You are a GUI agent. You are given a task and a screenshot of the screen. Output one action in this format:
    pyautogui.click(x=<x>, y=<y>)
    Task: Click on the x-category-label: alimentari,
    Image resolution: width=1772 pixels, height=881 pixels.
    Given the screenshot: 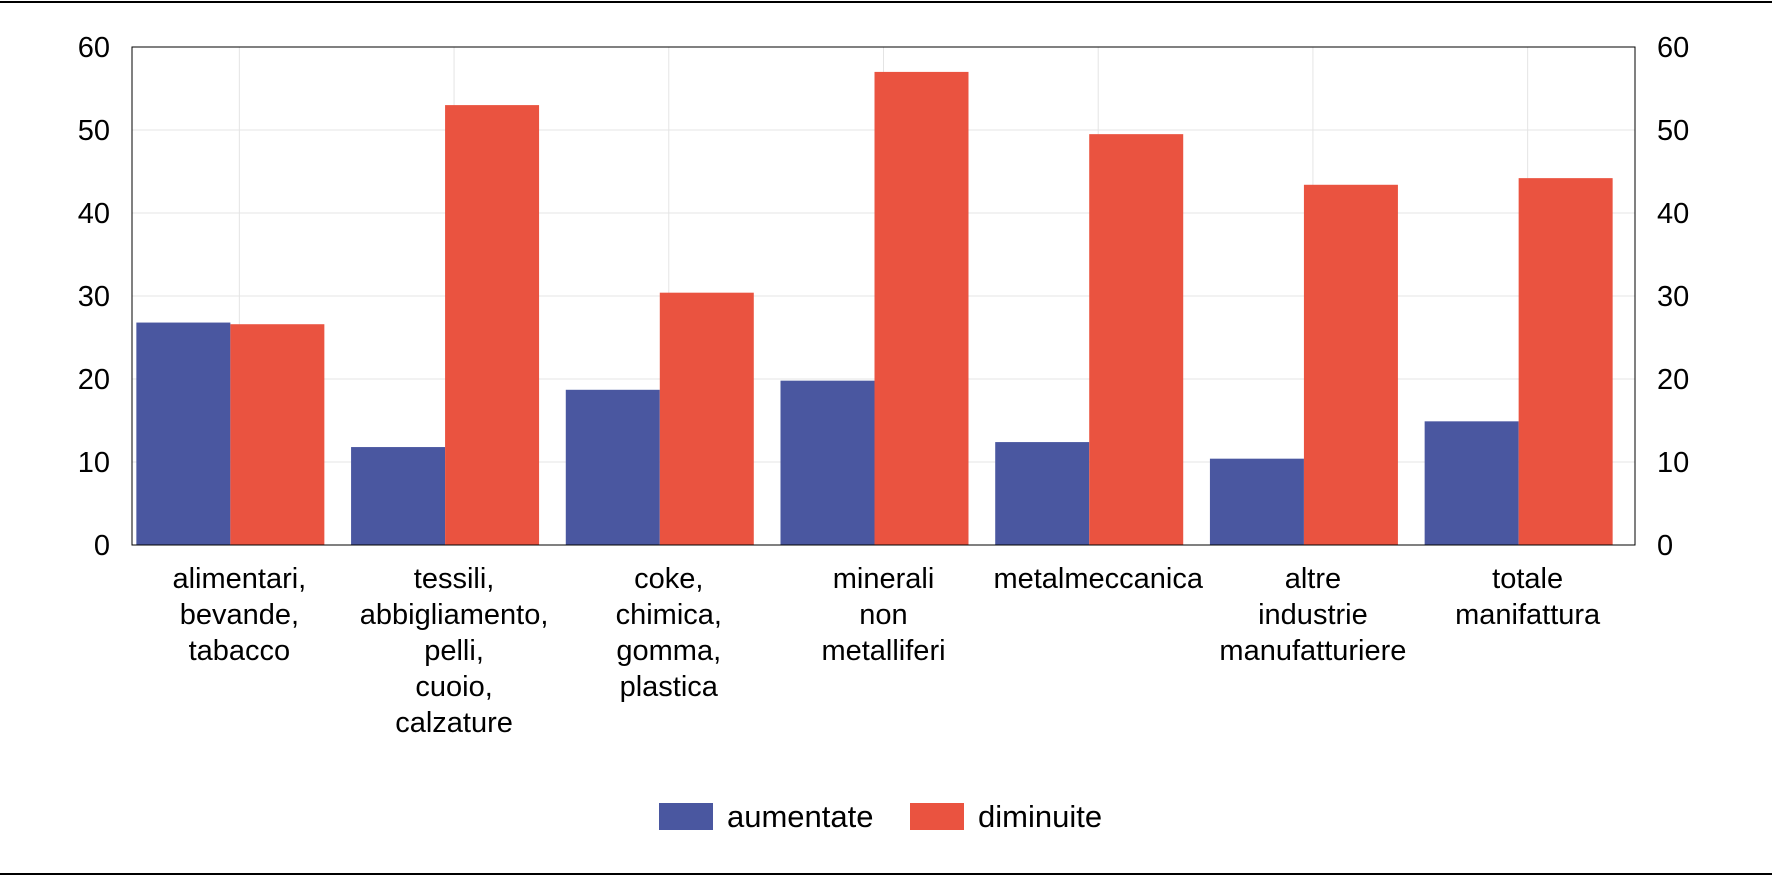 What is the action you would take?
    pyautogui.click(x=239, y=579)
    